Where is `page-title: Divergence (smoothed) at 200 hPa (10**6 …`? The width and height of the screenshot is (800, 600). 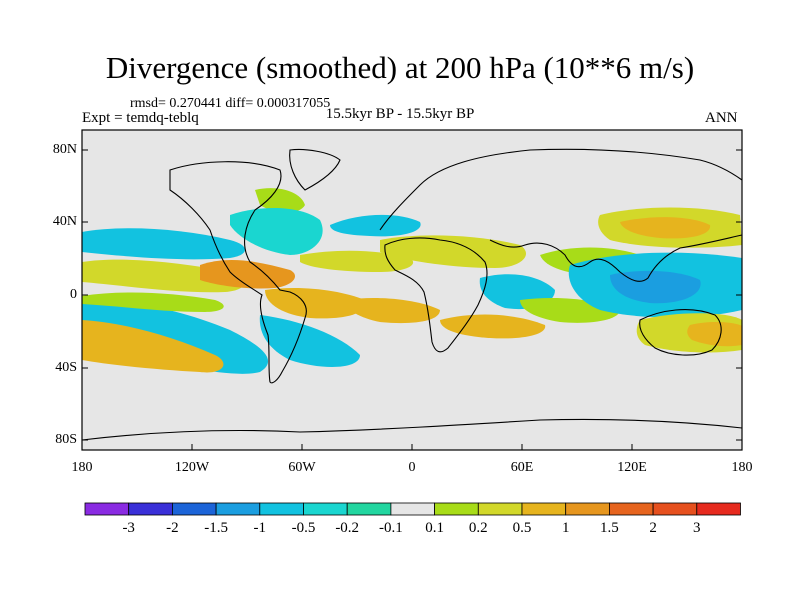 page-title: Divergence (smoothed) at 200 hPa (10**6 … is located at coordinates (400, 67).